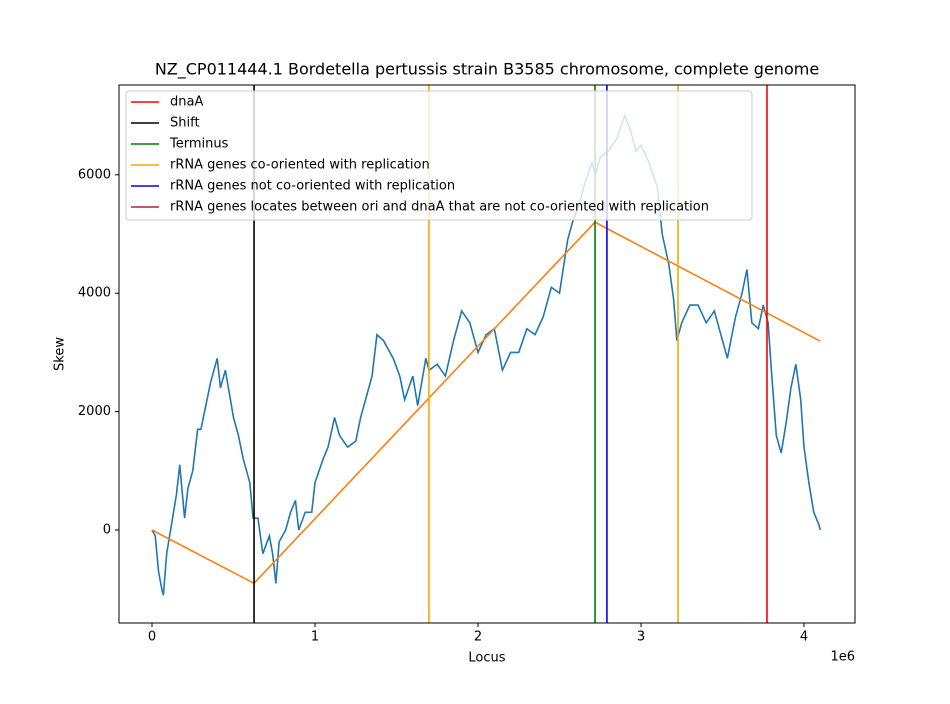  I want to click on x-offset-label: 1e6, so click(842, 657).